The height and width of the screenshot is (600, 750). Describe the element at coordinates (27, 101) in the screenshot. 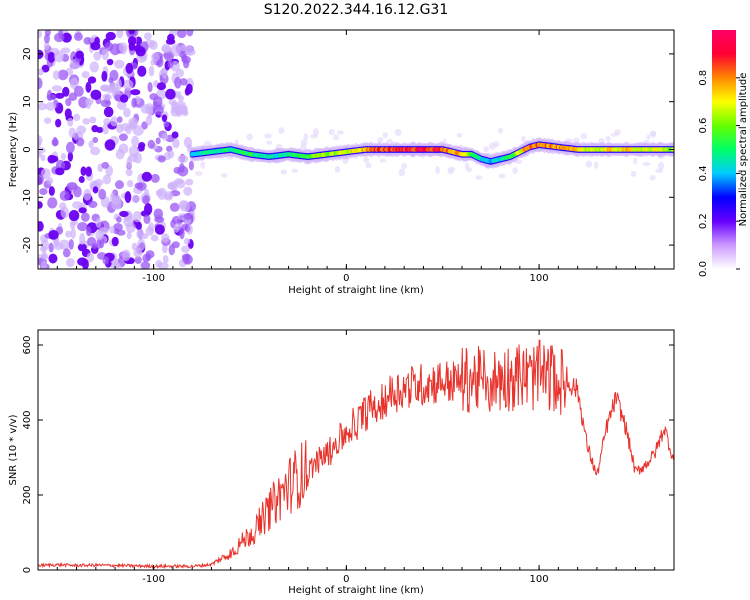

I see `y-tick-label: 10` at that location.